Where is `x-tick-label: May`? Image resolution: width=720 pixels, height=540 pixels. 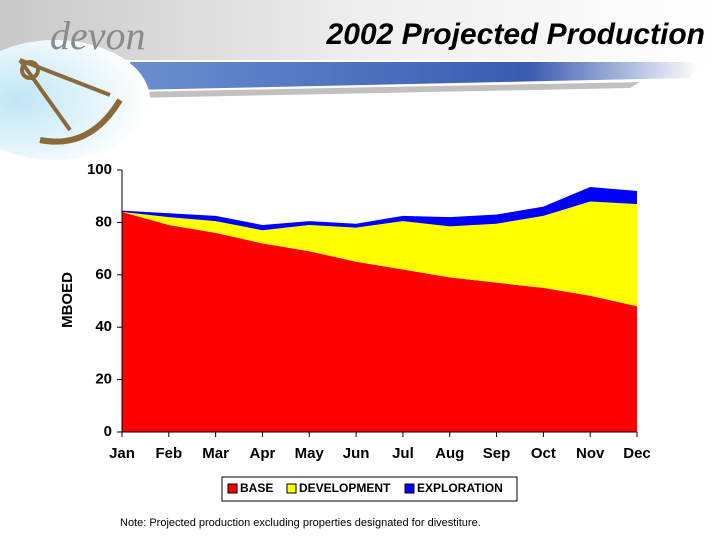 x-tick-label: May is located at coordinates (310, 453).